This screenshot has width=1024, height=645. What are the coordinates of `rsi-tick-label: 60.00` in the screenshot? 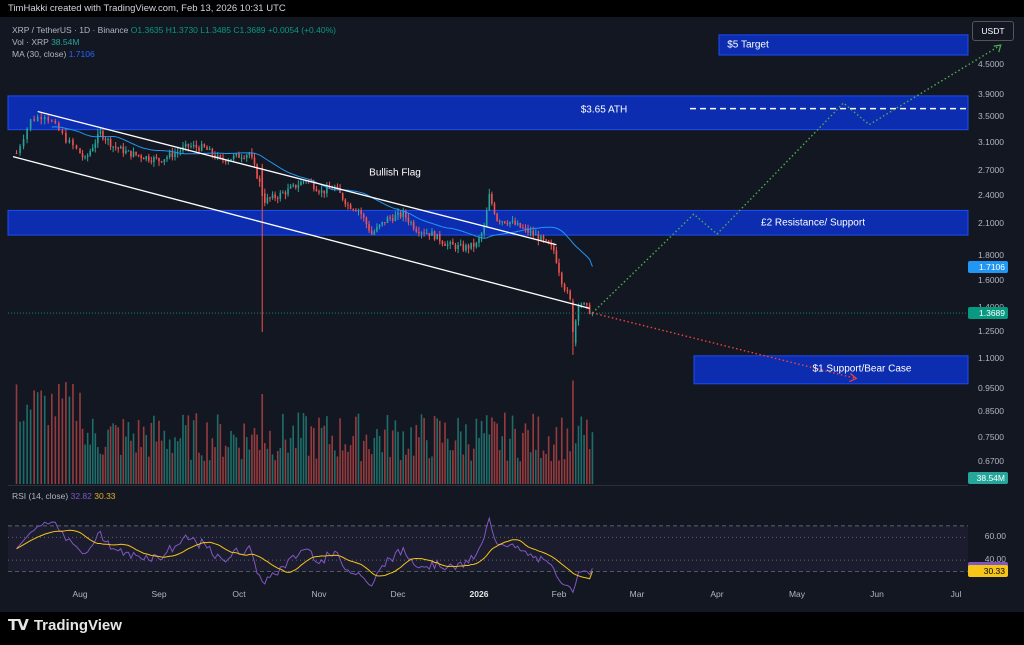 It's located at (995, 536).